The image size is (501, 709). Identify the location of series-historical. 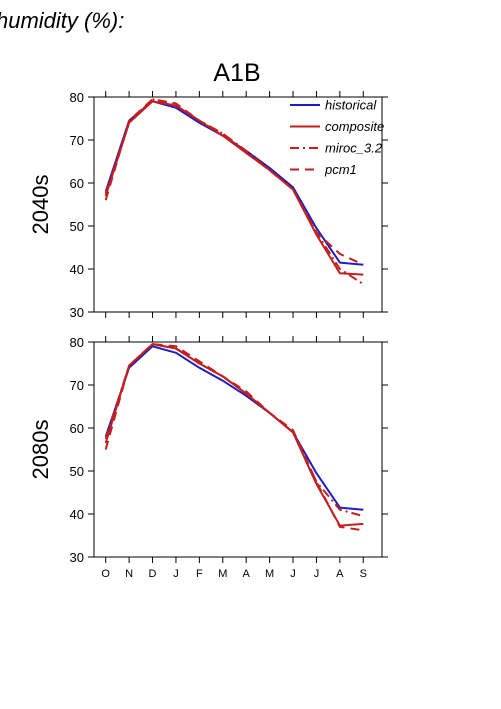
(234, 428).